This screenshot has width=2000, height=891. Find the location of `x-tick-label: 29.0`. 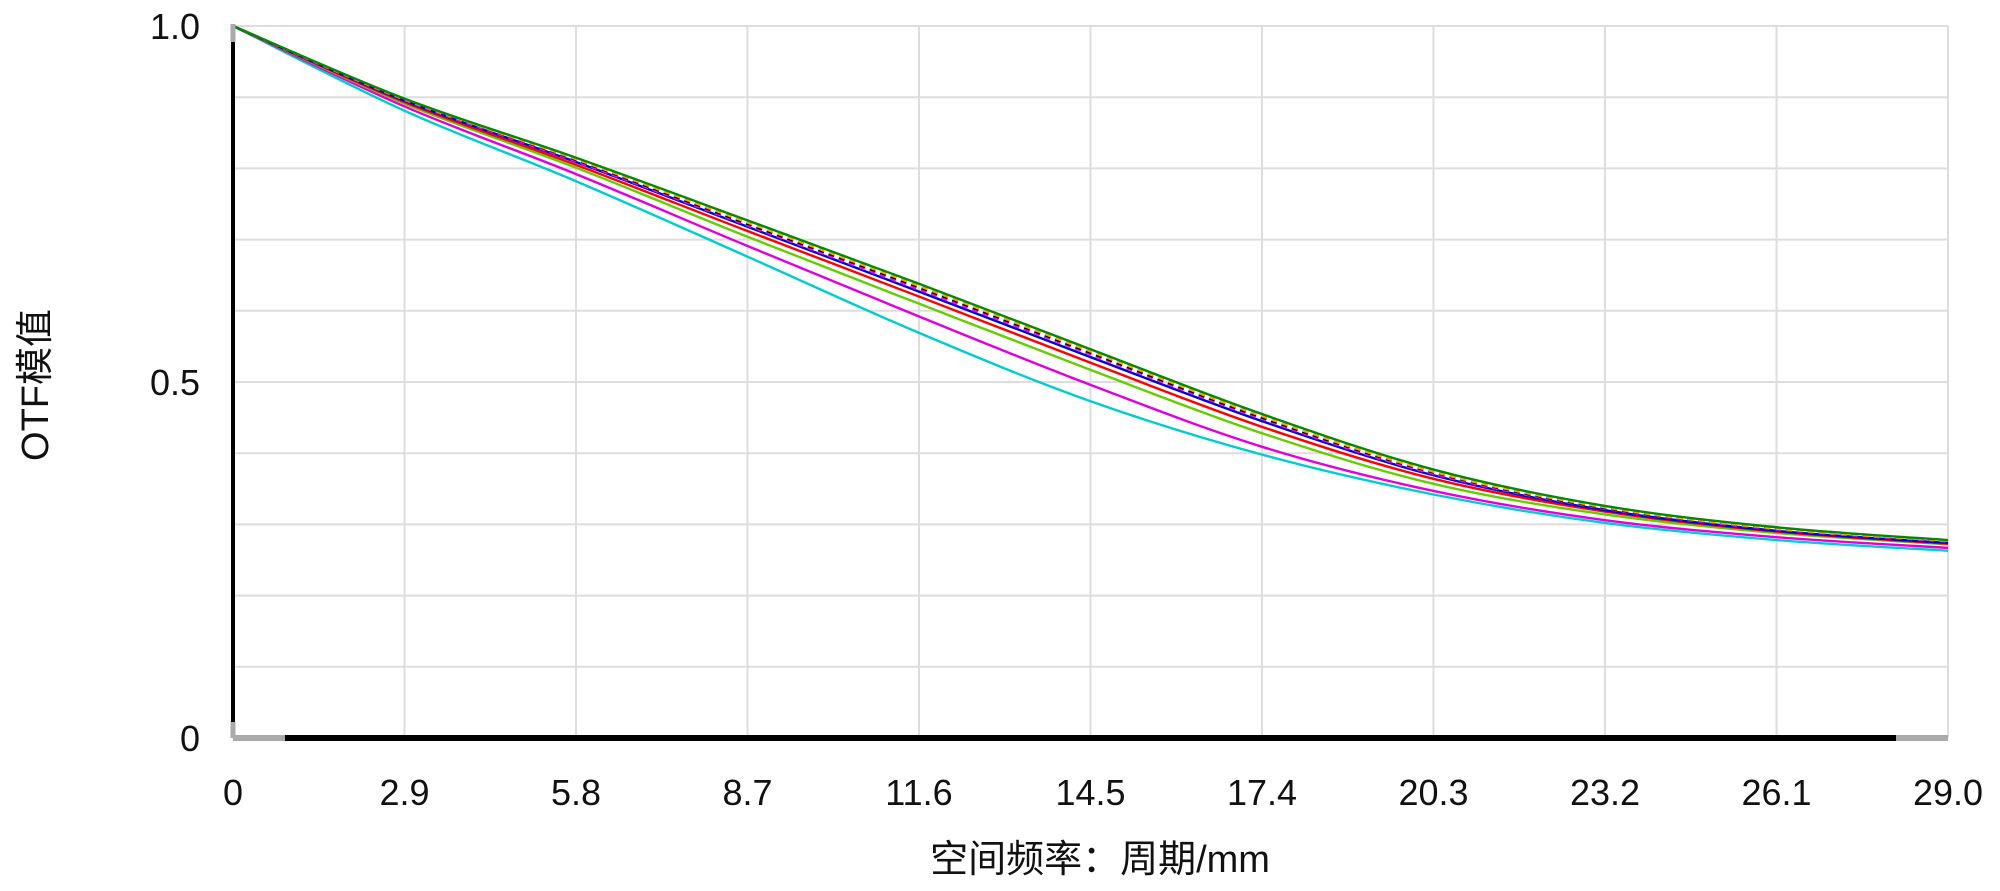

x-tick-label: 29.0 is located at coordinates (1948, 792).